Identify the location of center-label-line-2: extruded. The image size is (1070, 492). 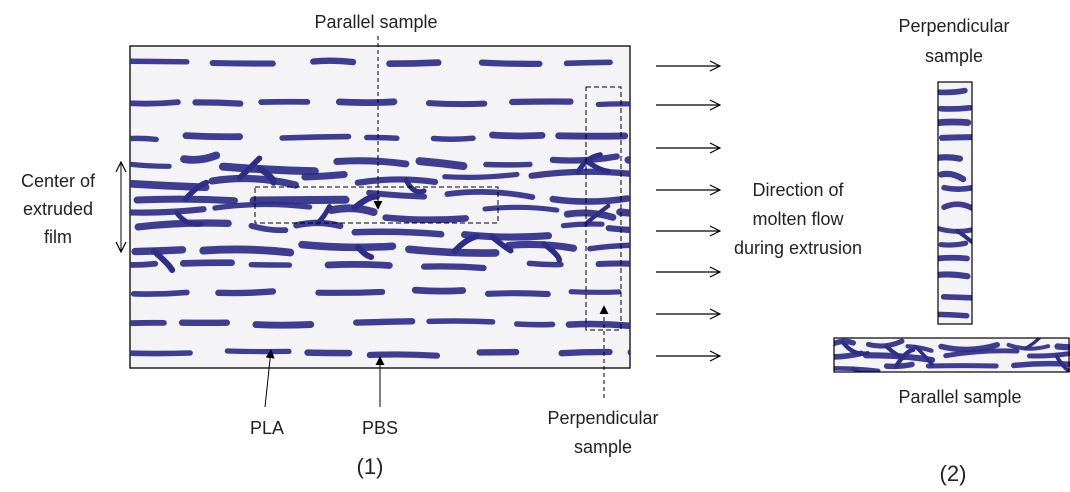
(58, 209).